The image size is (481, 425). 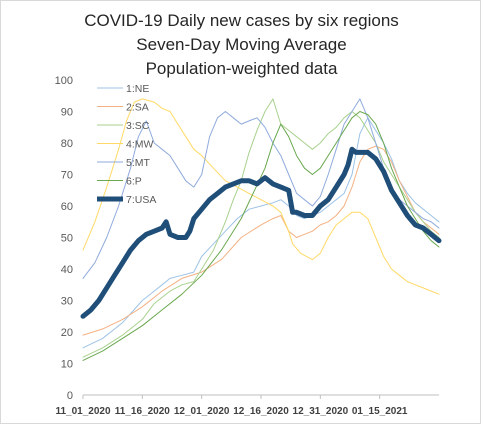 What do you see at coordinates (67, 270) in the screenshot?
I see `y-tick-label: 40` at bounding box center [67, 270].